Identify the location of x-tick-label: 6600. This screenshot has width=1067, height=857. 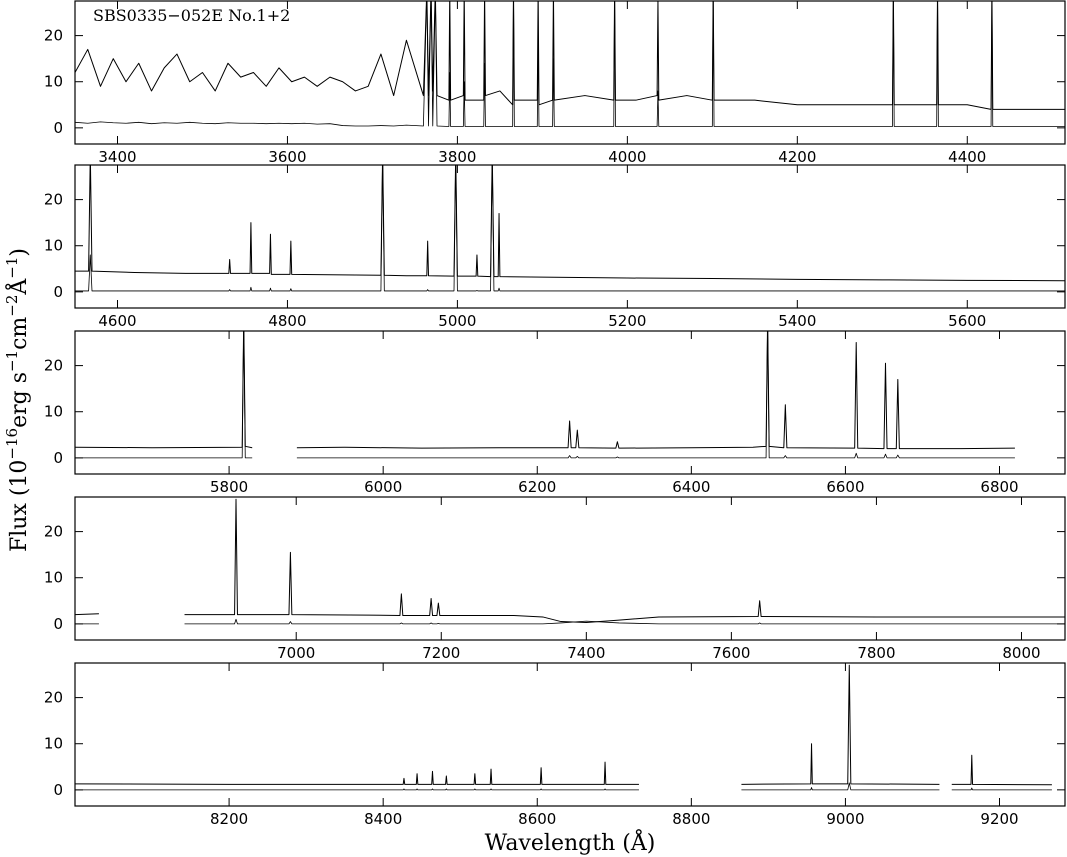
(845, 487).